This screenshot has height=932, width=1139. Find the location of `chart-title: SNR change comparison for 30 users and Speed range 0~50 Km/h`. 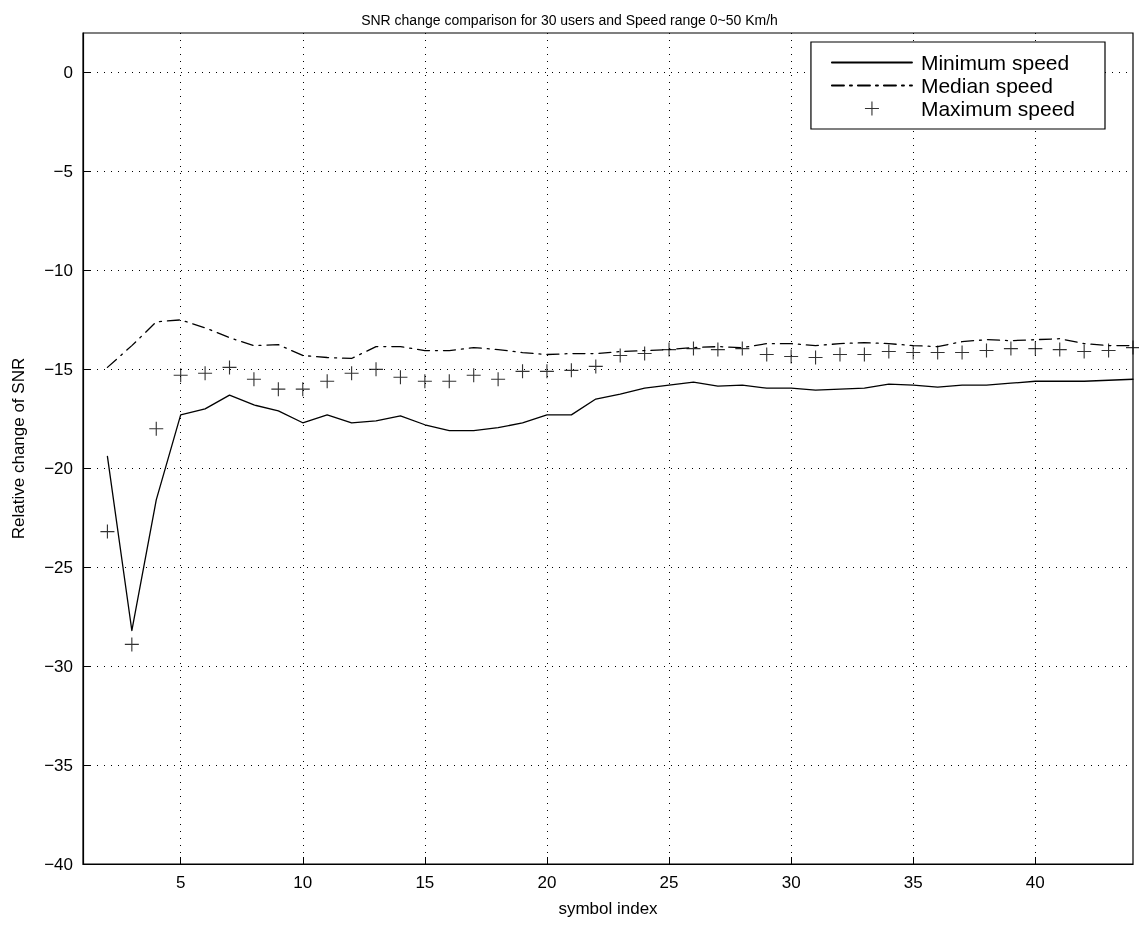

chart-title: SNR change comparison for 30 users and Speed range 0~50 Km/h is located at coordinates (569, 20).